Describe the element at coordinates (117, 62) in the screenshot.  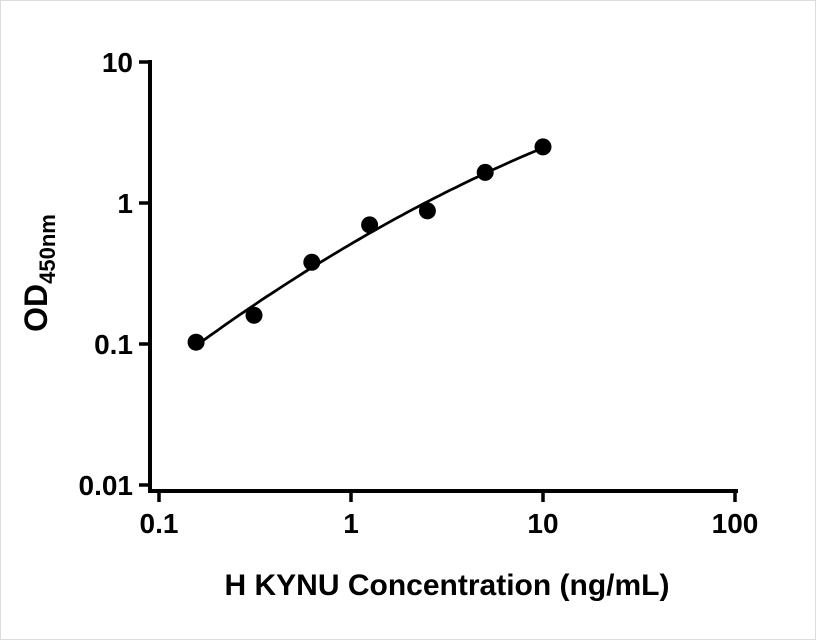
I see `y-tick-label: 10` at that location.